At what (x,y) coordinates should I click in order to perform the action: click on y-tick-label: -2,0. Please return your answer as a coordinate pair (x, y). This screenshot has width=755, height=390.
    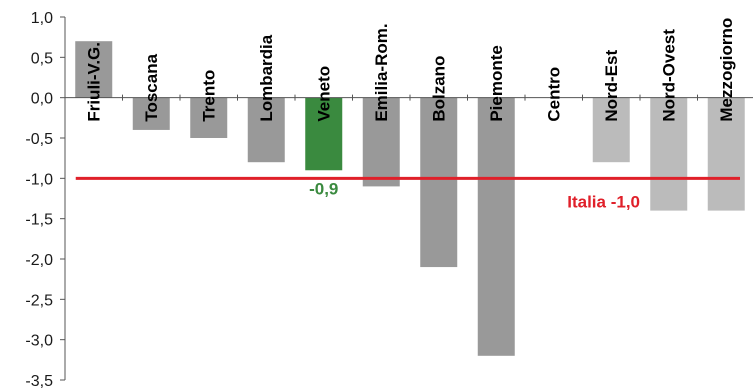
    Looking at the image, I should click on (39, 260).